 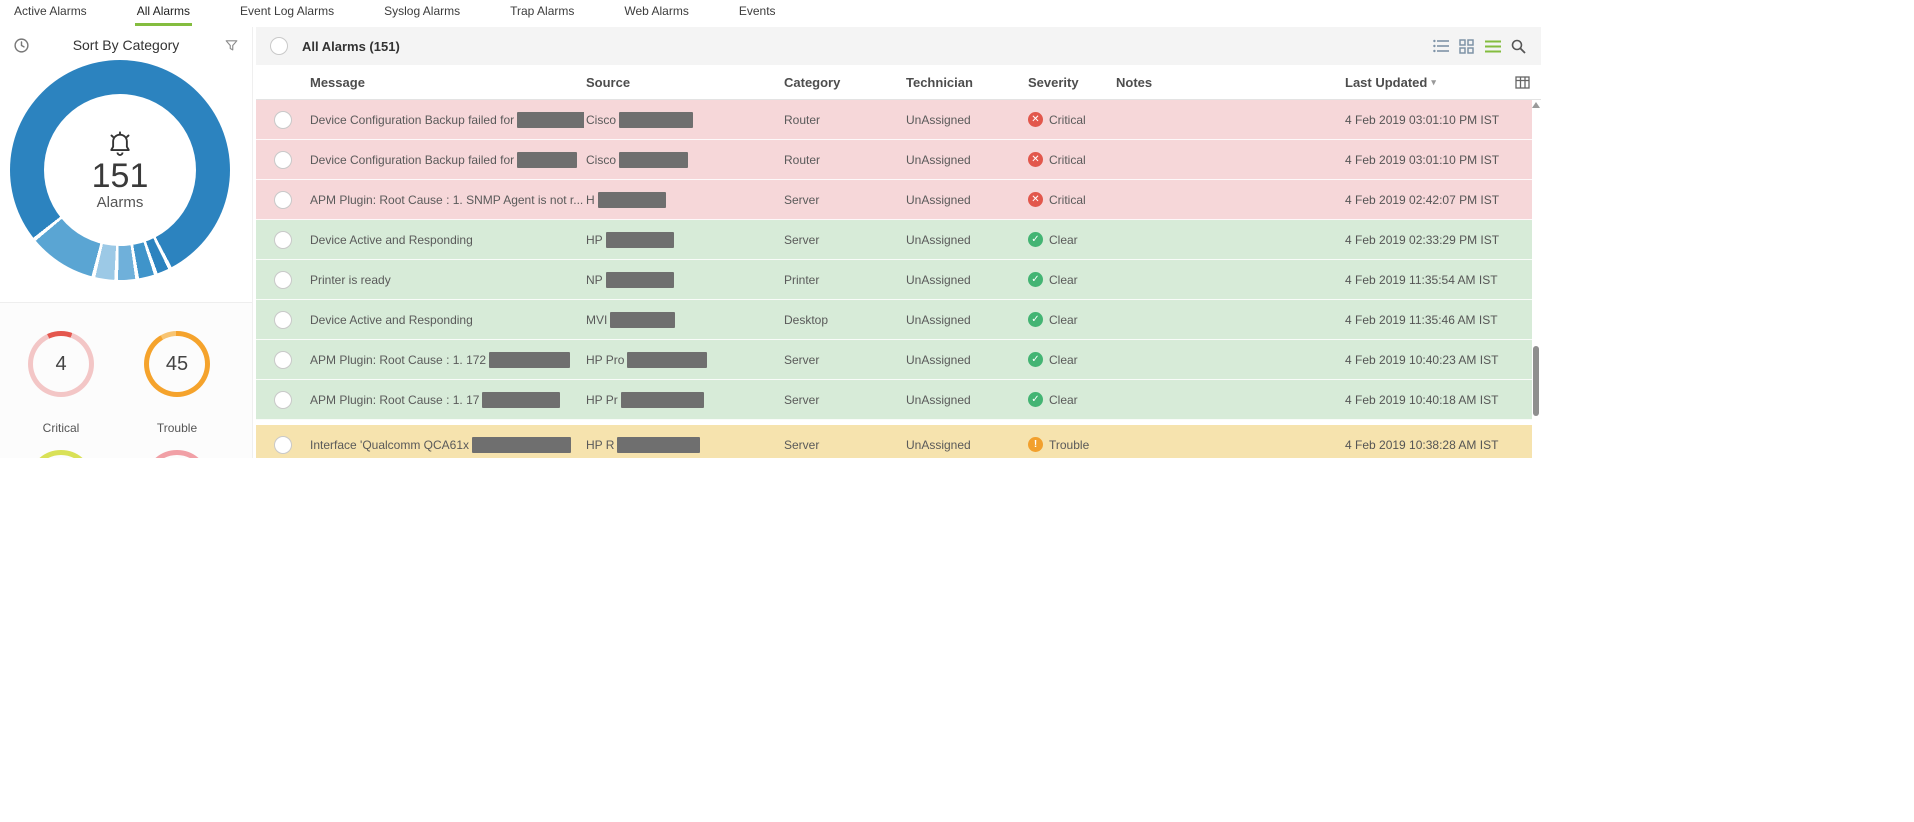 What do you see at coordinates (1492, 46) in the screenshot?
I see `list-icon` at bounding box center [1492, 46].